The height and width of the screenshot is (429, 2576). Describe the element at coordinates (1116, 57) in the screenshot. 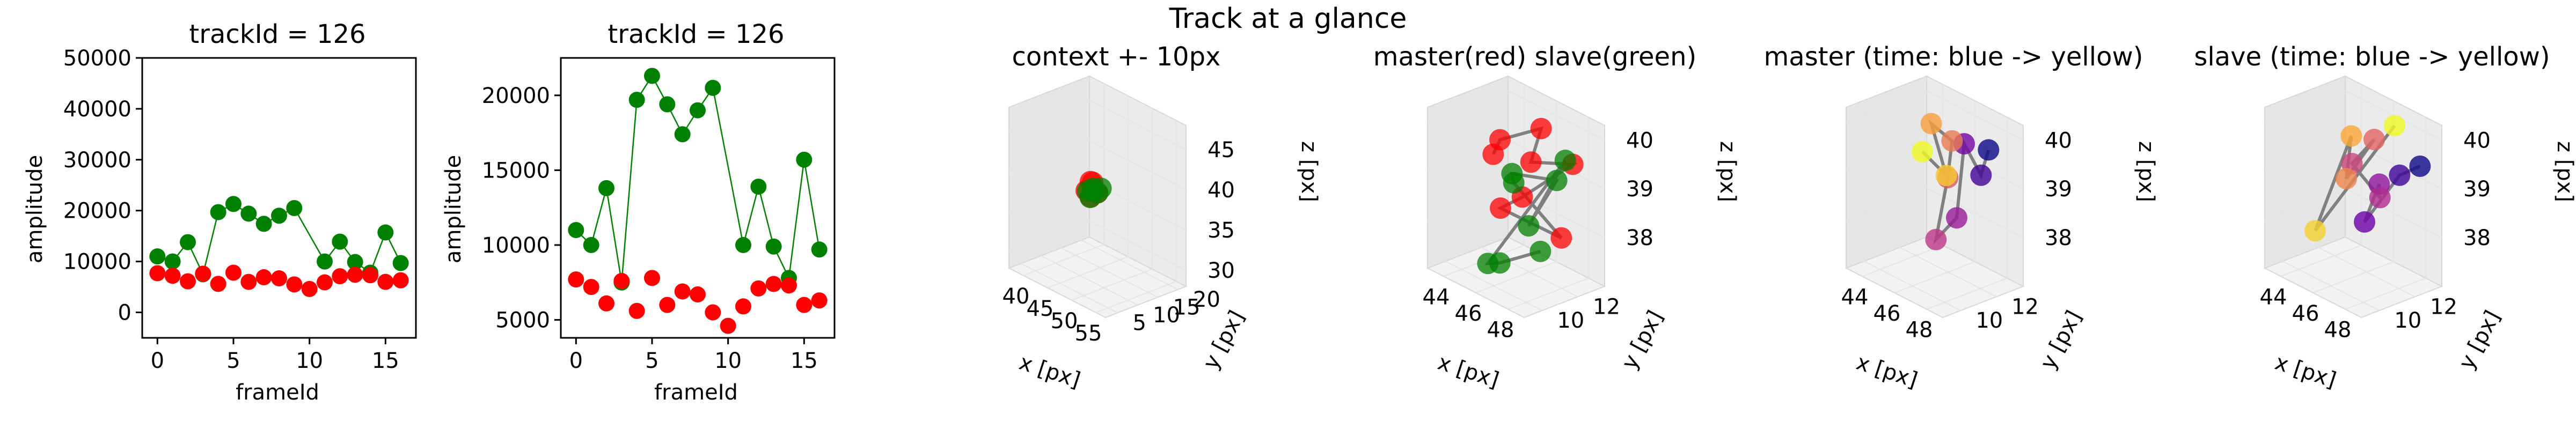

I see `panel-3-title: context +- 10px` at that location.